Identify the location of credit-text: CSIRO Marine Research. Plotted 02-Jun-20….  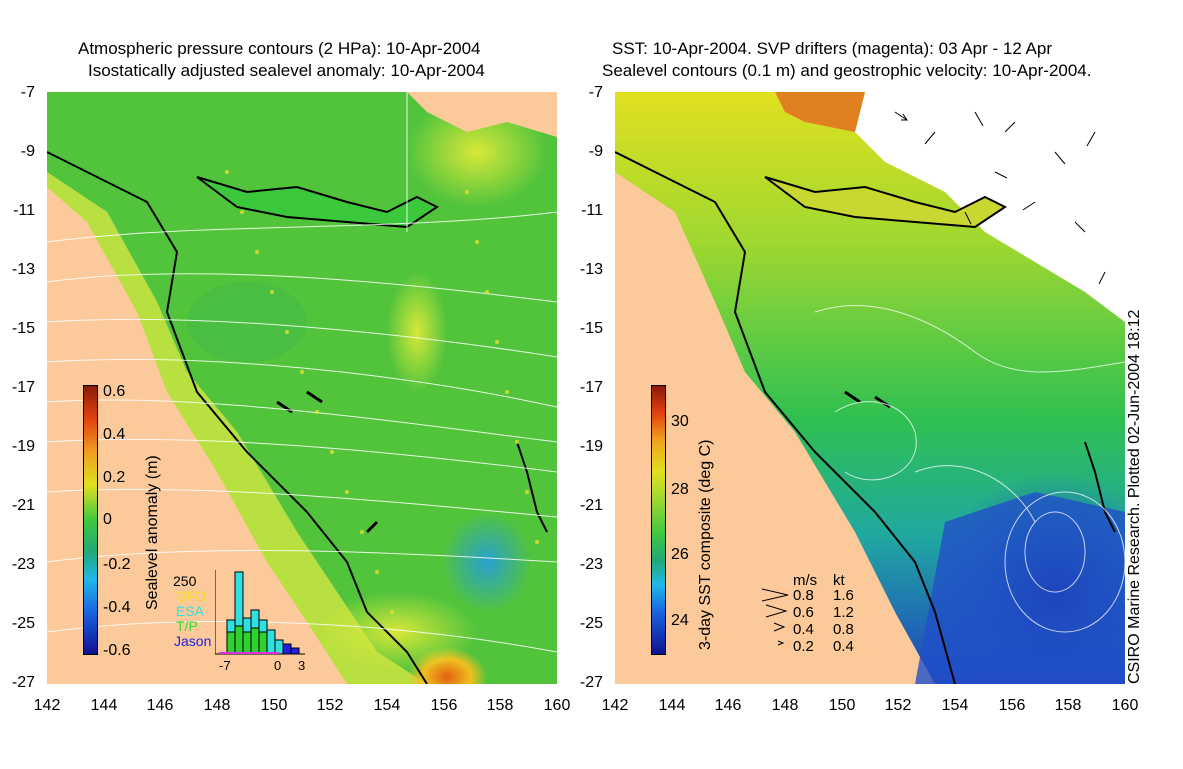
(1134, 496).